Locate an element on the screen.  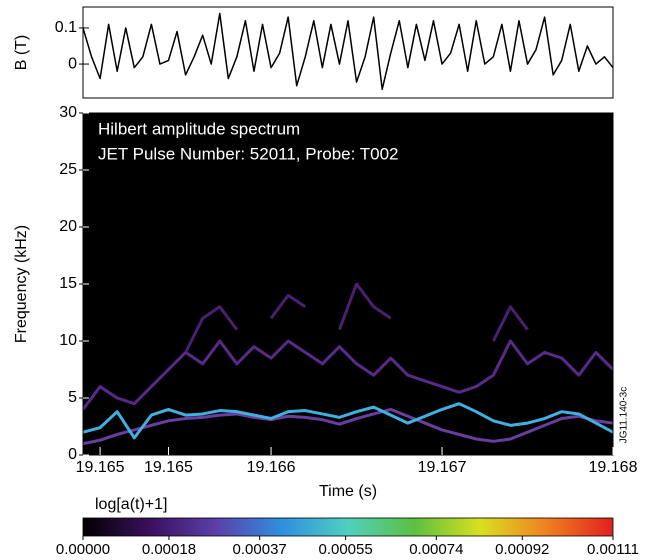
colorbar-tick-label: 0.00074 is located at coordinates (436, 549).